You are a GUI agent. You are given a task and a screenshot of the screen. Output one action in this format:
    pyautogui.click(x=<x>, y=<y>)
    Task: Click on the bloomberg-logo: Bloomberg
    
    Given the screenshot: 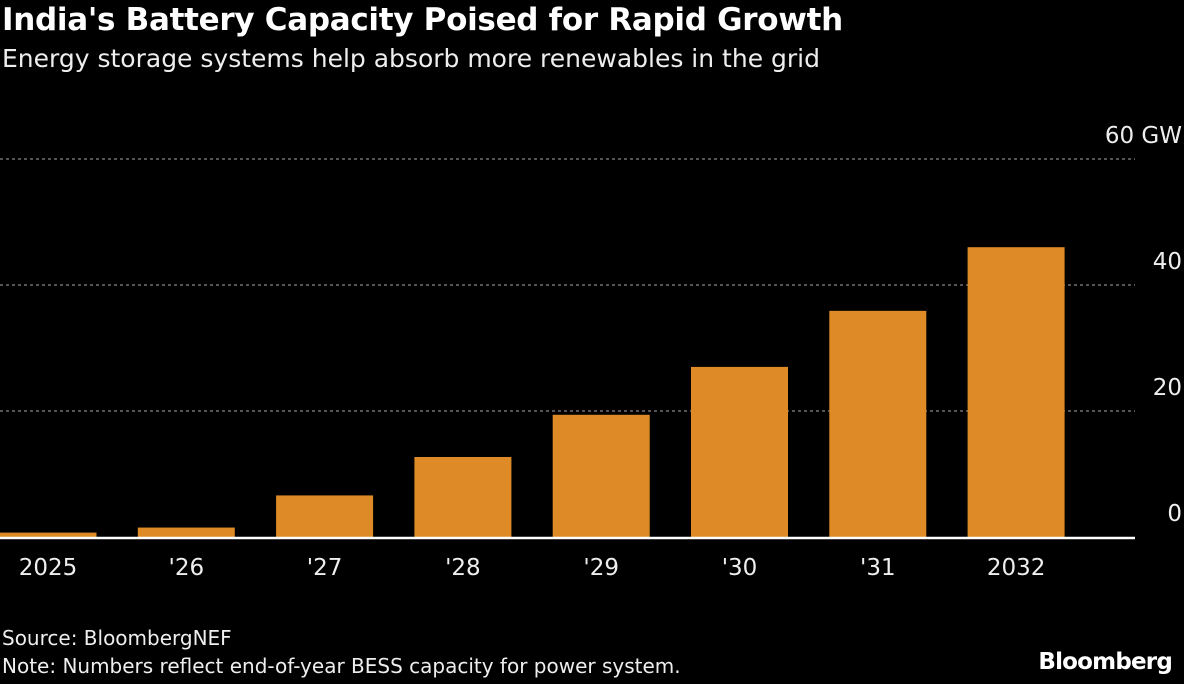 What is the action you would take?
    pyautogui.click(x=1105, y=662)
    